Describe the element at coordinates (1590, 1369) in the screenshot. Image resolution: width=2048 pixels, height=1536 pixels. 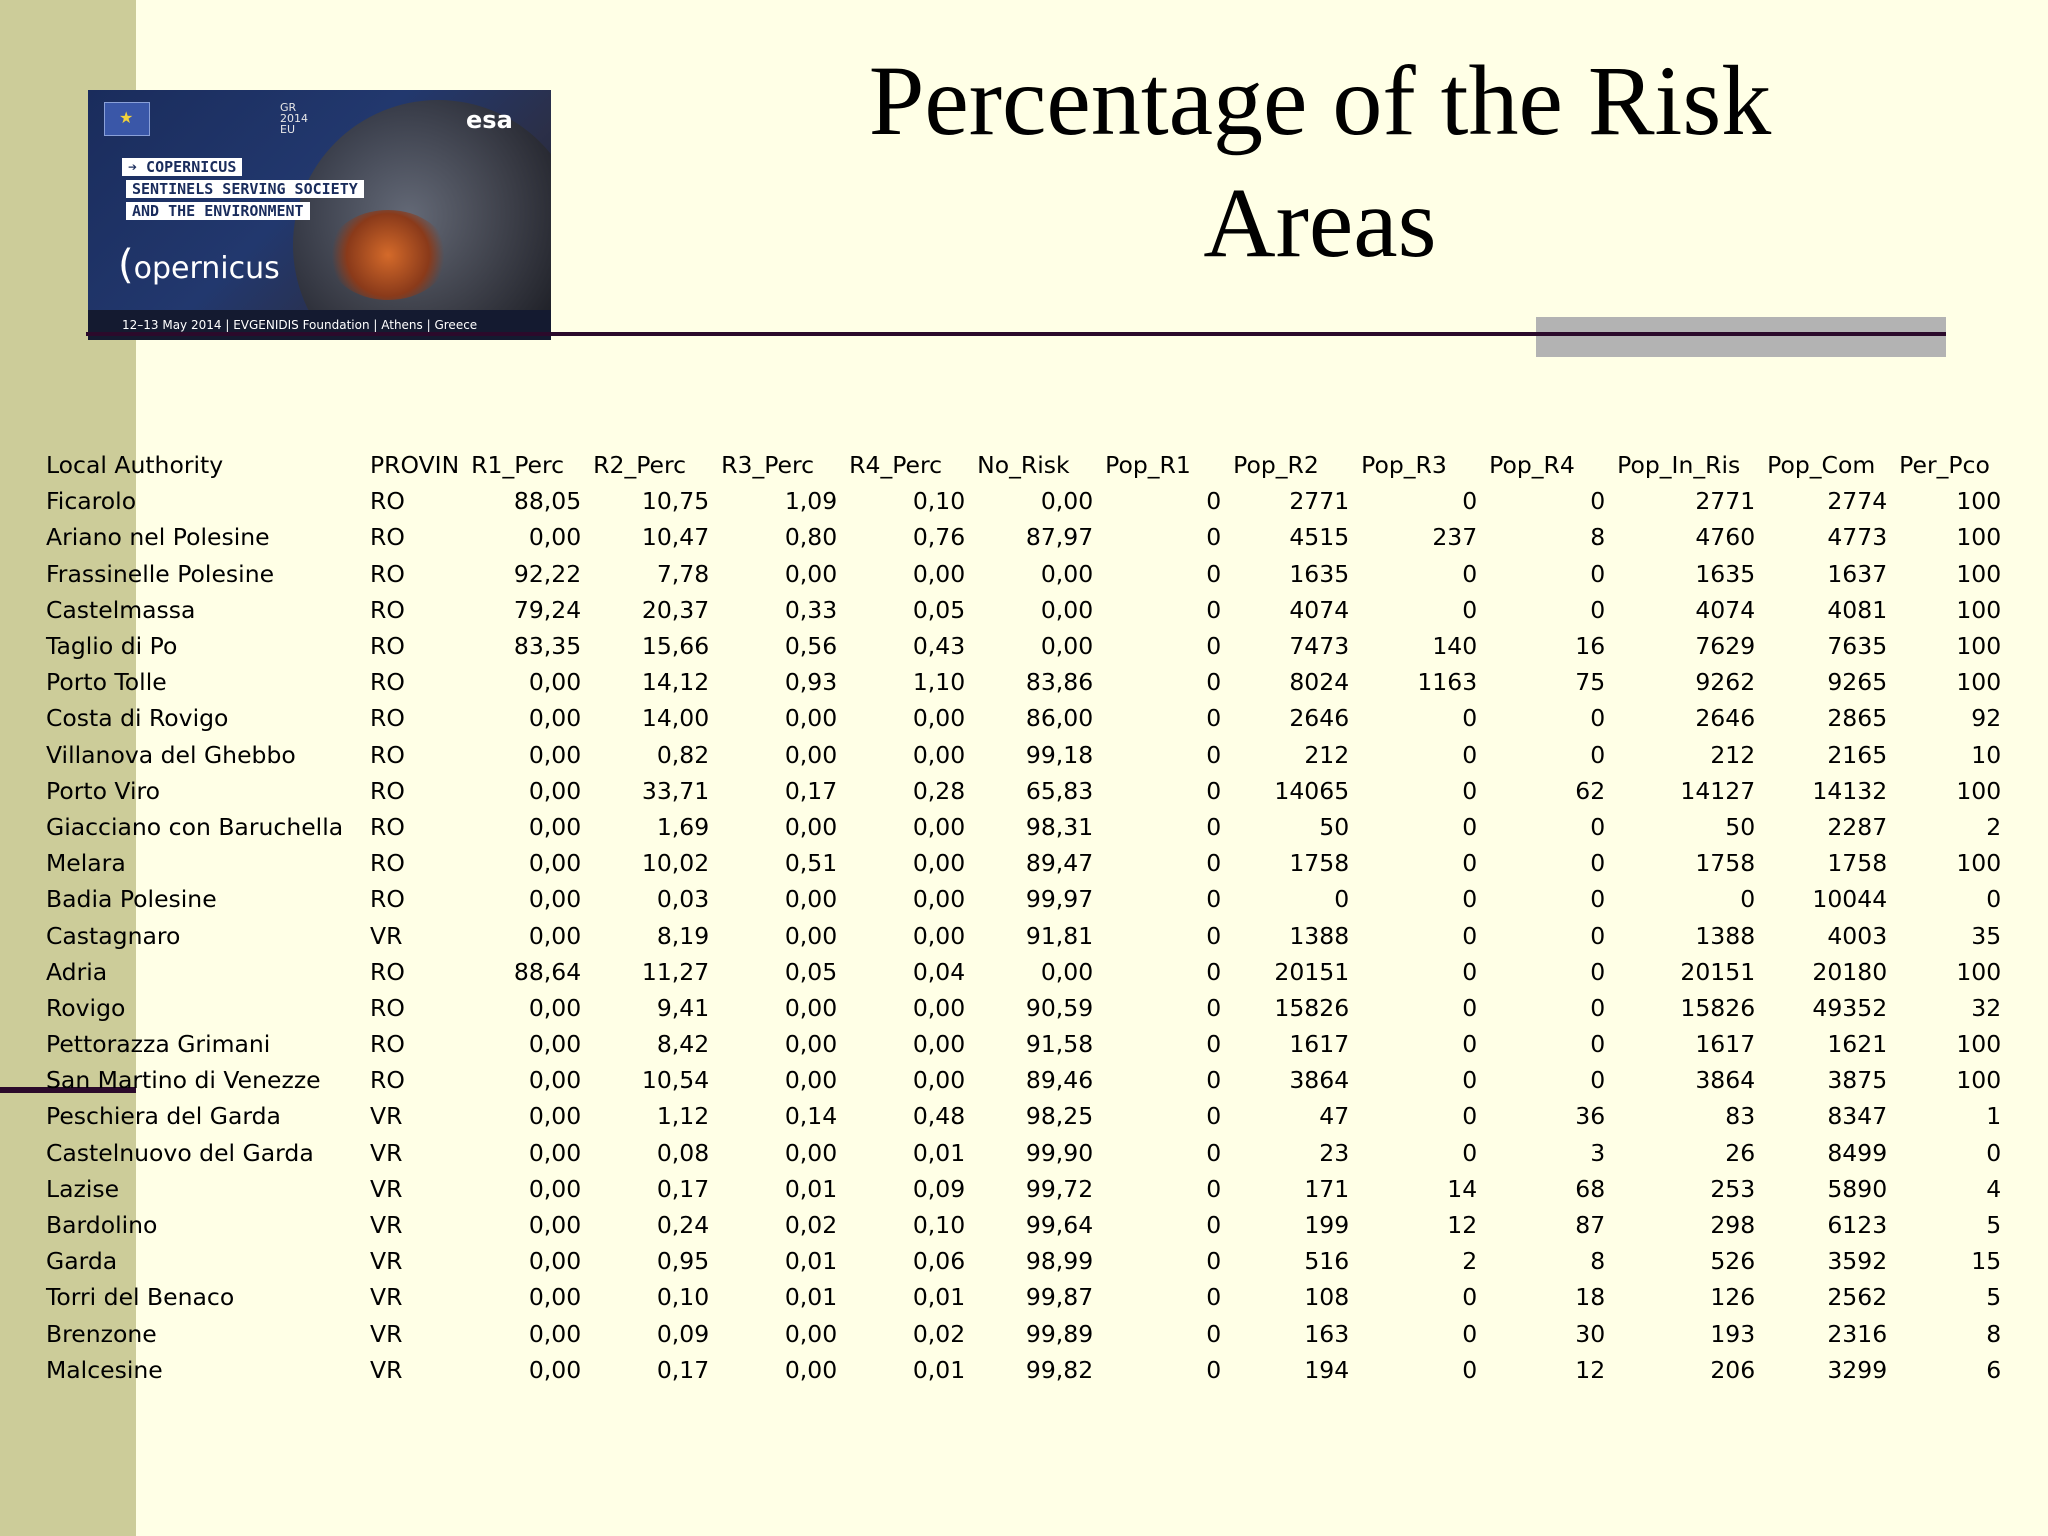
I see `table-cell: 12` at that location.